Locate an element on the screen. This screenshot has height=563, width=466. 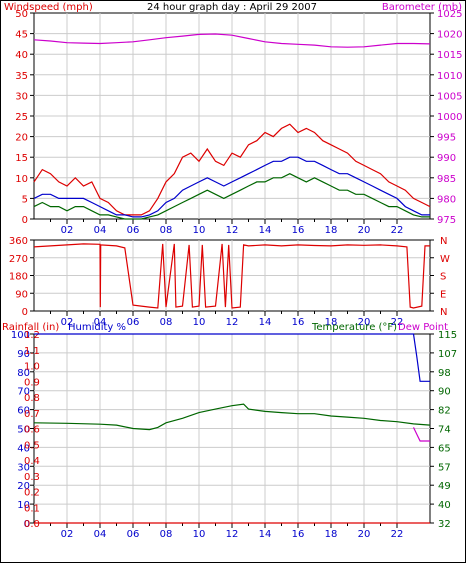
humidity-tick-label: 10 is located at coordinates (23, 505).